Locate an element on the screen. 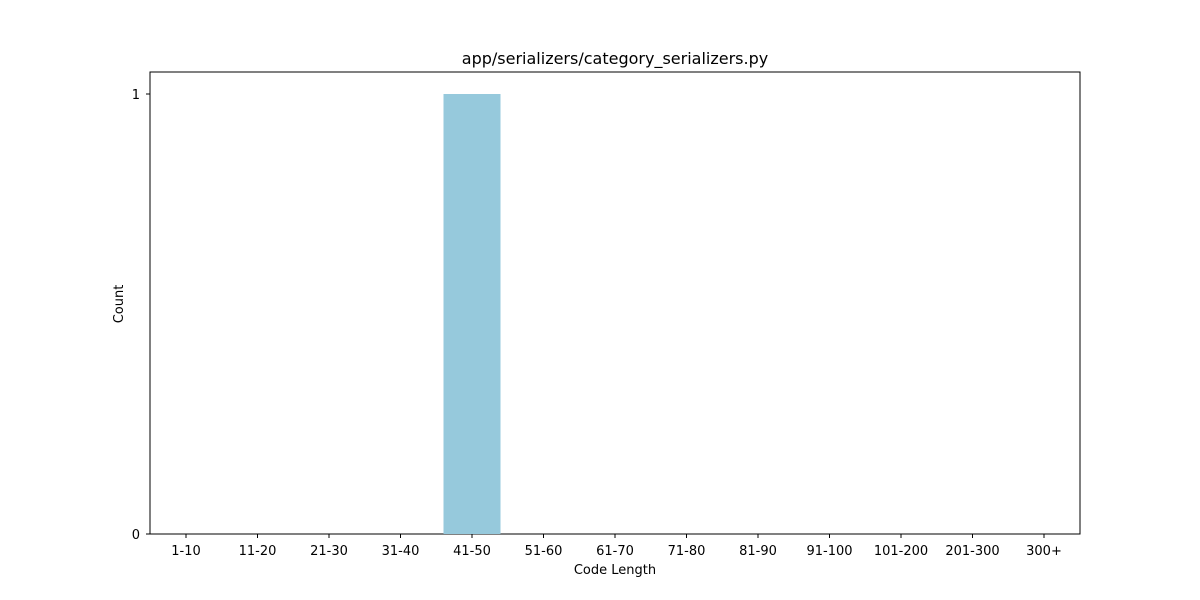 This screenshot has width=1200, height=600. bars is located at coordinates (472, 314).